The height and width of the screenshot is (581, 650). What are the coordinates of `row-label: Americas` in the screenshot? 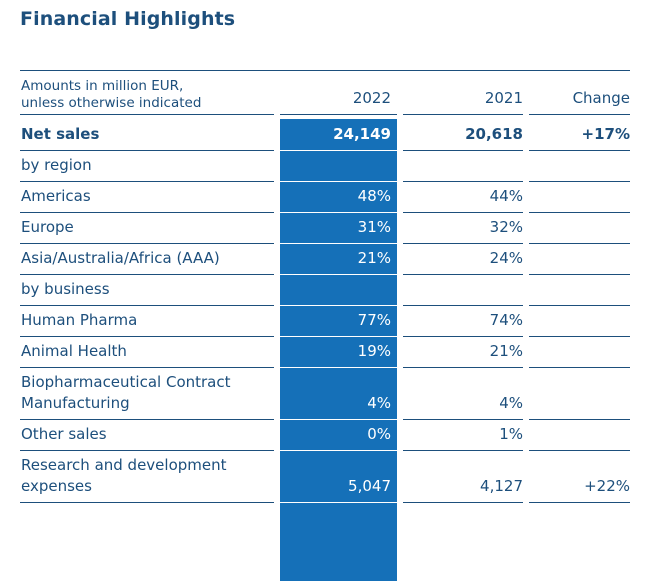 It's located at (56, 196).